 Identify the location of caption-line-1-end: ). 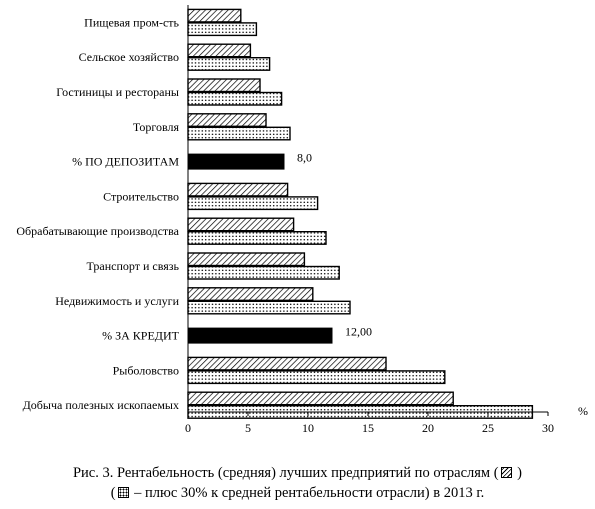
(518, 473).